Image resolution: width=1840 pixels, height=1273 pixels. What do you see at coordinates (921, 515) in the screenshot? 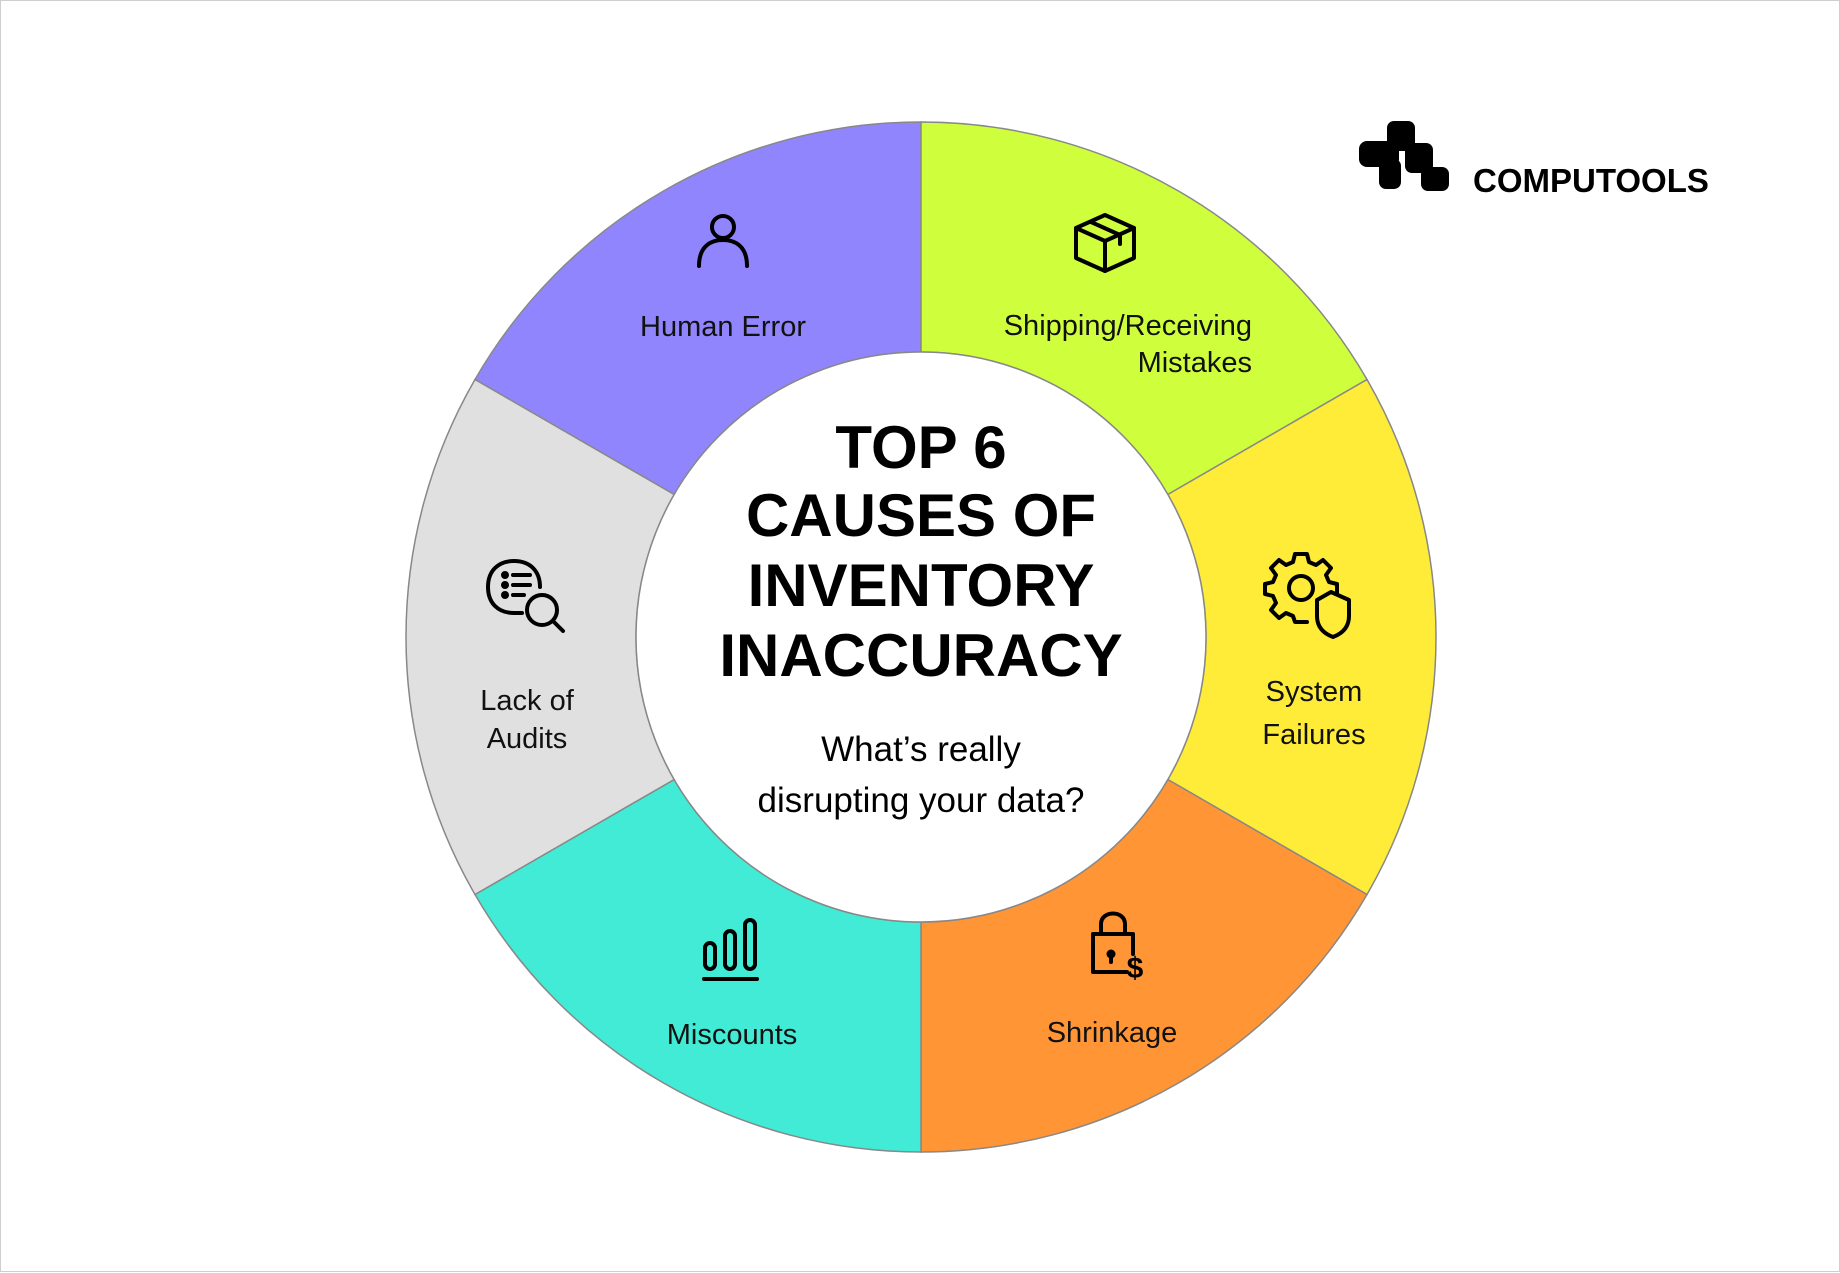
I see `title-line-2: CAUSES OF` at bounding box center [921, 515].